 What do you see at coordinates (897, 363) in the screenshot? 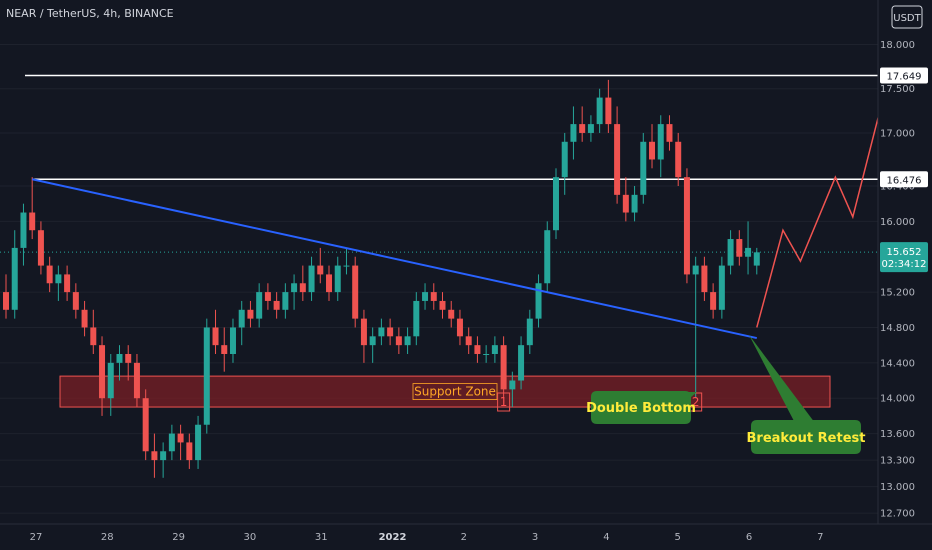
I see `y-tick-label: 14.400` at bounding box center [897, 363].